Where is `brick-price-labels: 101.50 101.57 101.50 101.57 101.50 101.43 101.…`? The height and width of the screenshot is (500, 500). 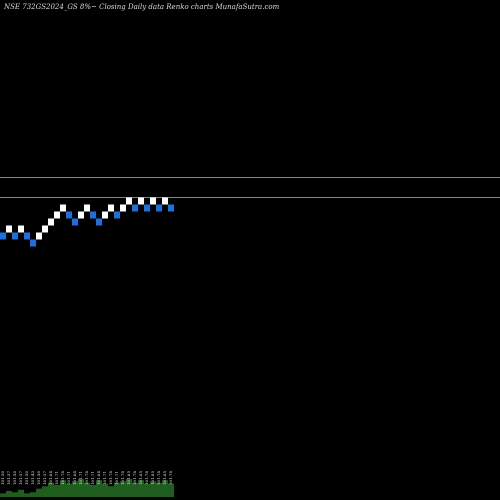
brick-price-labels: 101.50 101.57 101.50 101.57 101.50 101.43 101.… is located at coordinates (86, 478).